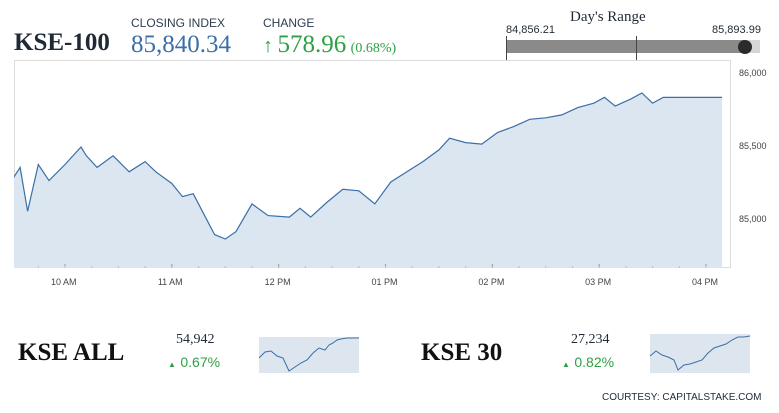 The width and height of the screenshot is (779, 413). Describe the element at coordinates (625, 46) in the screenshot. I see `range-fill` at that location.